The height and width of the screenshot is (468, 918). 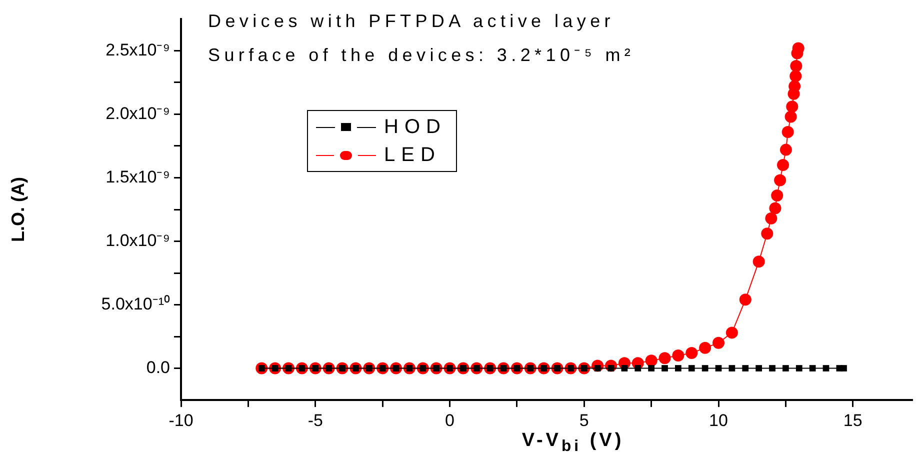 What do you see at coordinates (158, 367) in the screenshot?
I see `y-tick-label: 0.0` at bounding box center [158, 367].